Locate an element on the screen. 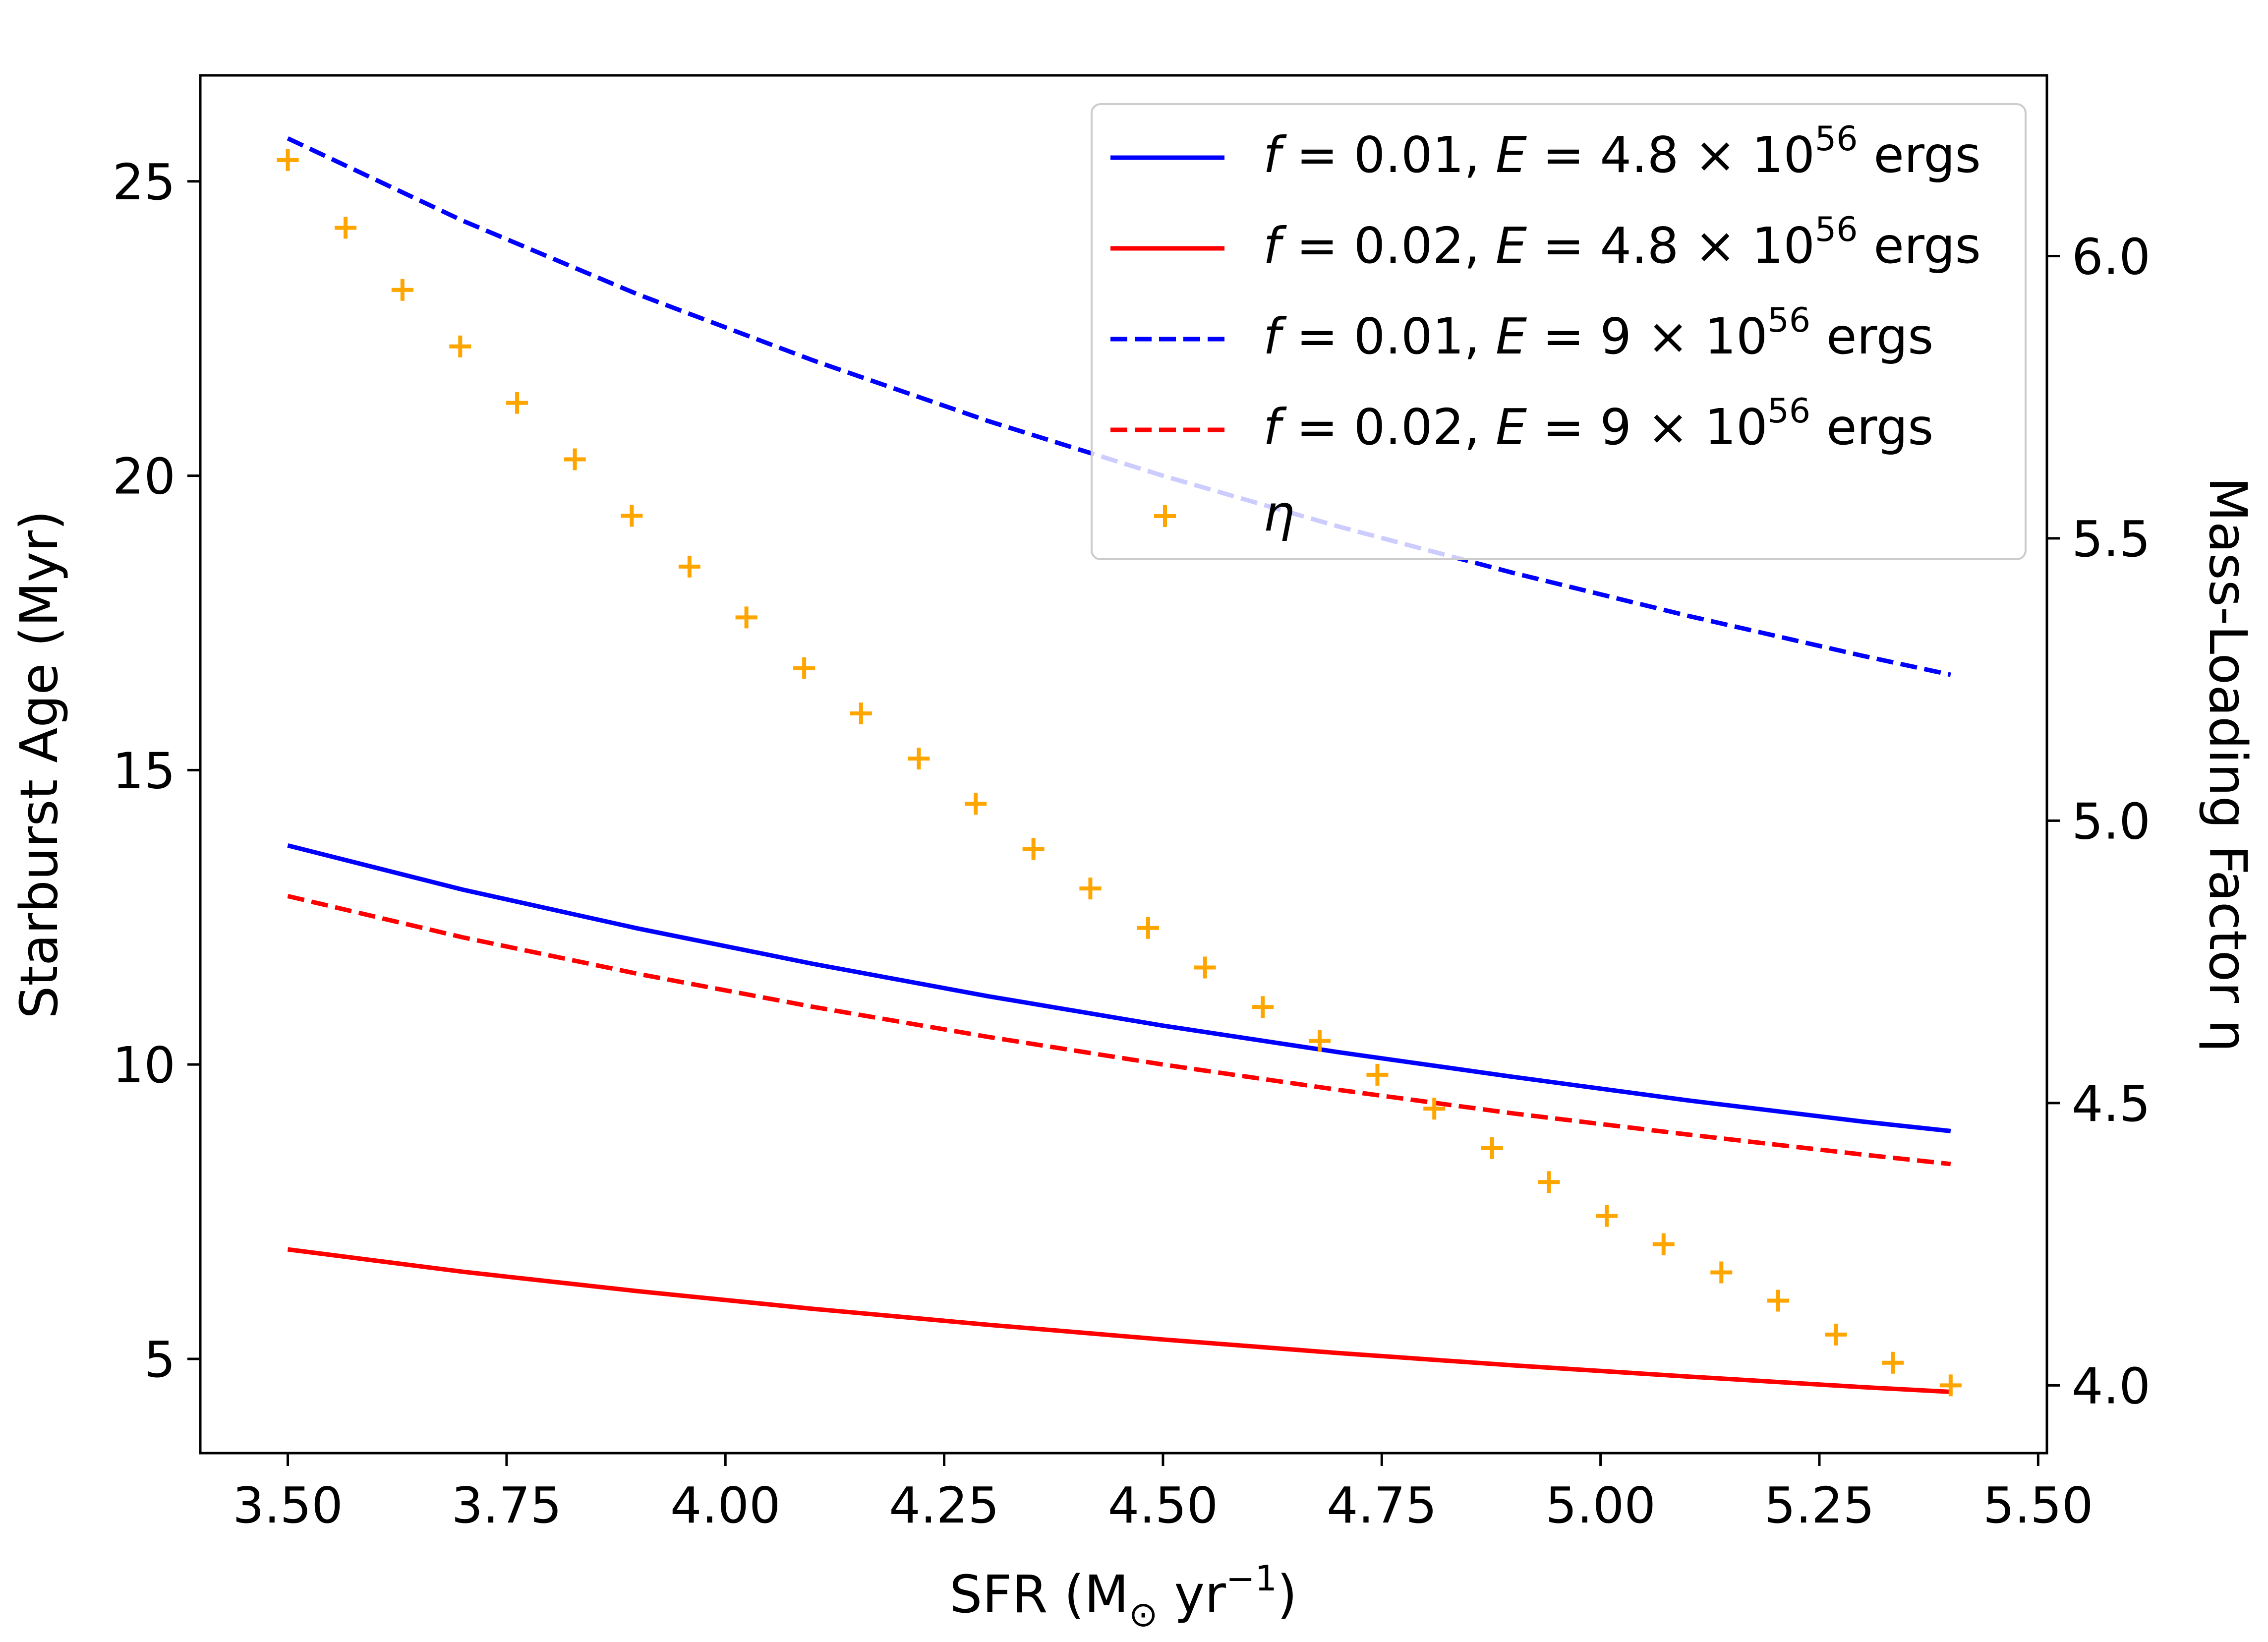 Image resolution: width=2268 pixels, height=1642 pixels. y2-axis-title: Mass-Loading Factor η is located at coordinates (2228, 764).